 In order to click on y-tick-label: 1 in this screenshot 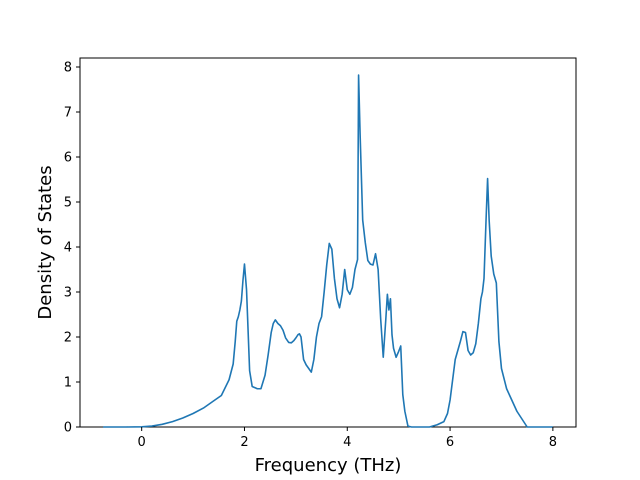, I will do `click(68, 383)`.